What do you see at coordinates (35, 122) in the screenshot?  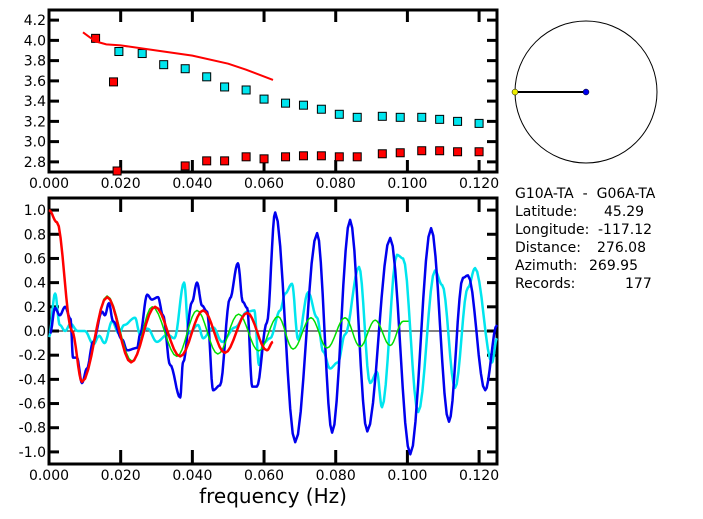 I see `y-tick-label: 3.2` at bounding box center [35, 122].